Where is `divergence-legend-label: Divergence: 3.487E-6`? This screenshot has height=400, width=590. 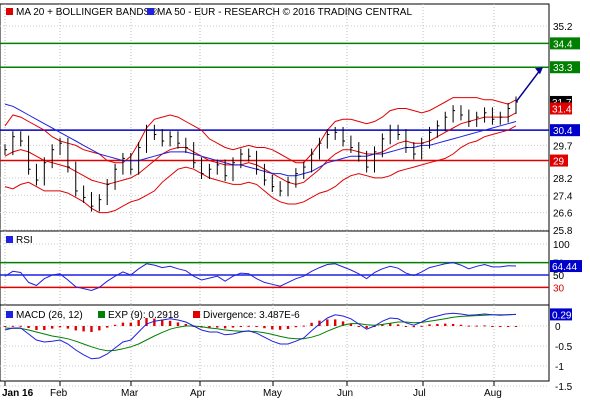 divergence-legend-label: Divergence: 3.487E-6 is located at coordinates (251, 315).